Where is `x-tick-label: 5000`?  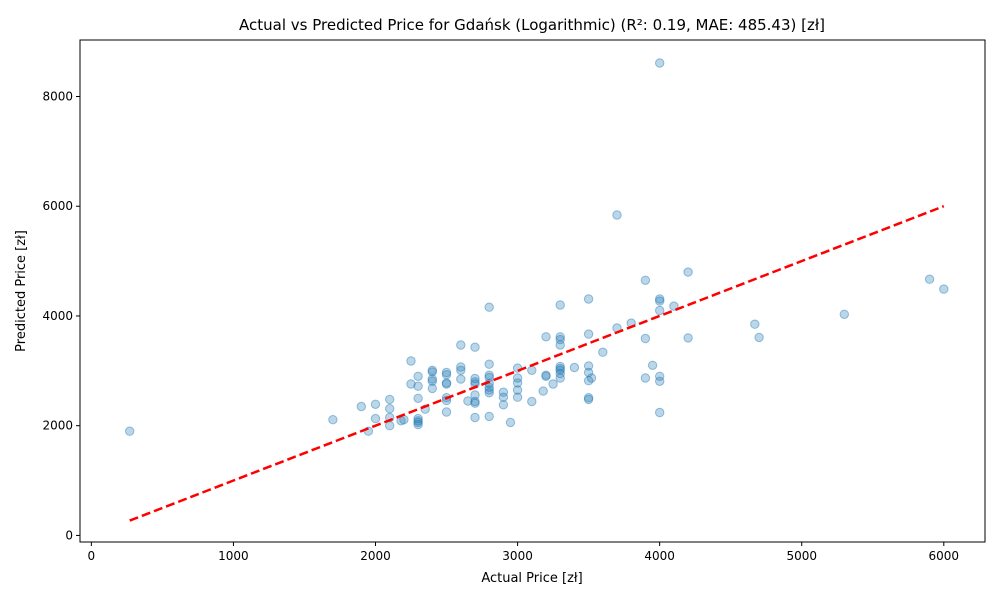 x-tick-label: 5000 is located at coordinates (801, 556).